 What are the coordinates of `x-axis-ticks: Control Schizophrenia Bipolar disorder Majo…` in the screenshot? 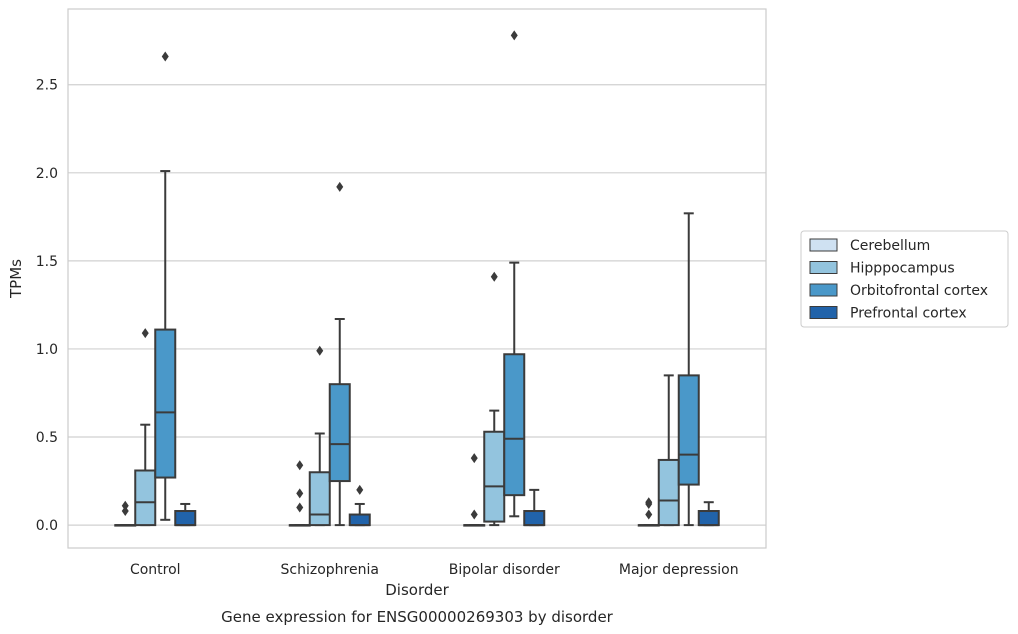 It's located at (434, 570).